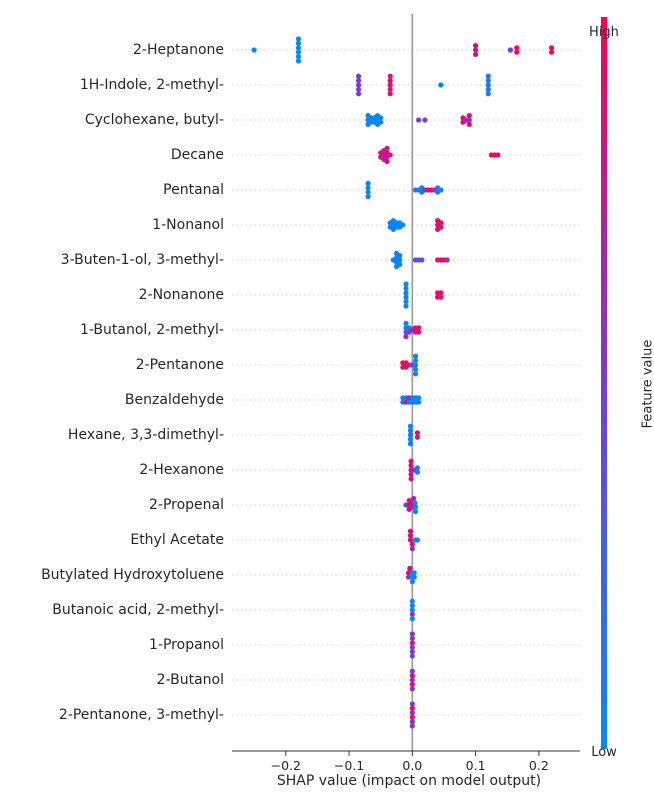 This screenshot has height=793, width=654. Describe the element at coordinates (647, 384) in the screenshot. I see `colorbar-title: Feature value` at that location.